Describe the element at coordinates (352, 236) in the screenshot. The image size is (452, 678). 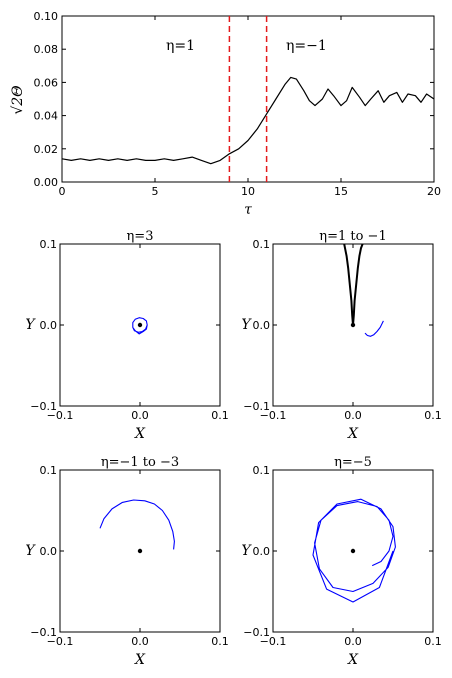
I see `panel-title: η=1 to −1` at that location.